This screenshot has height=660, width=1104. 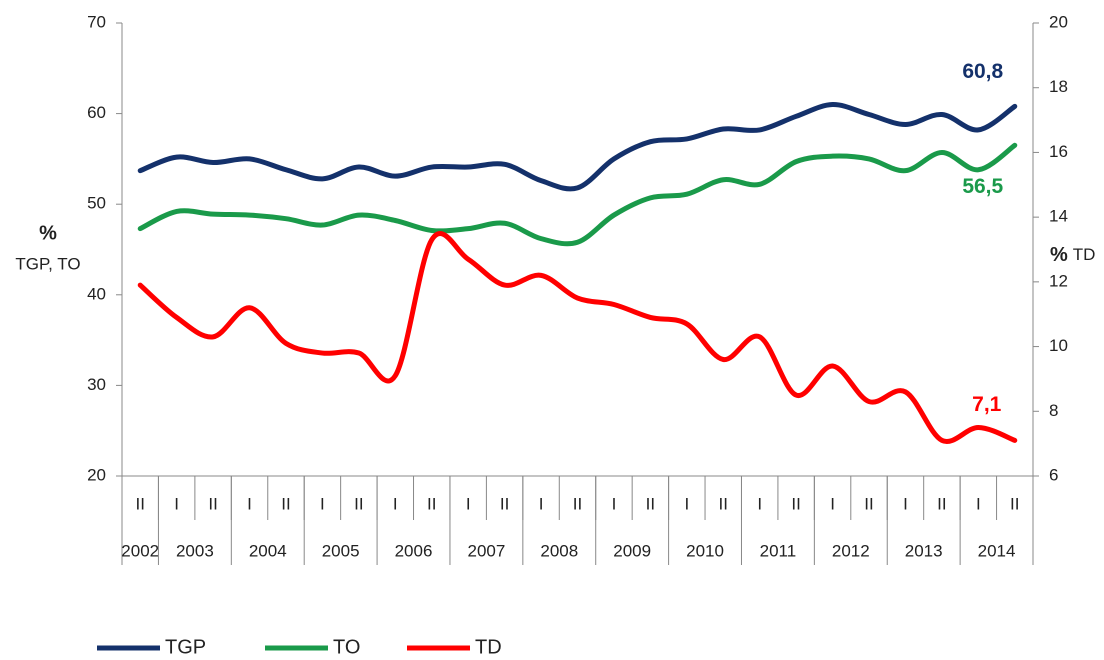 What do you see at coordinates (1059, 255) in the screenshot?
I see `y2-axis-symbol: %` at bounding box center [1059, 255].